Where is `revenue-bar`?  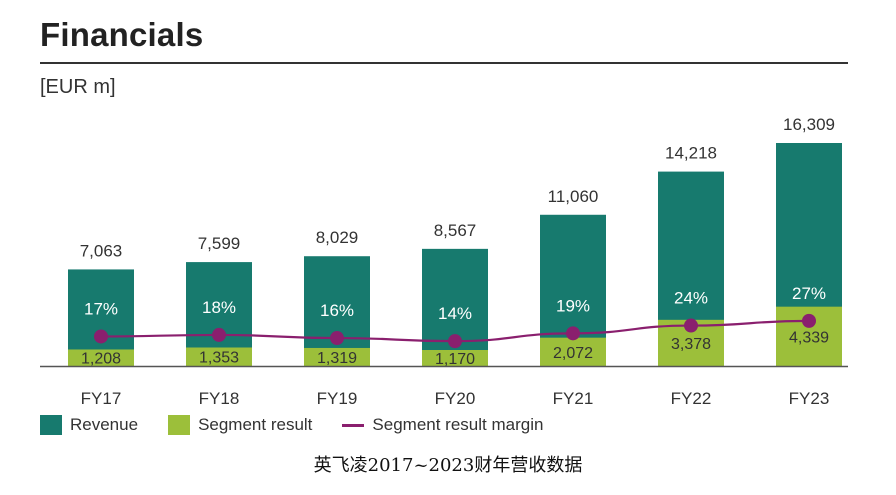
revenue-bar is located at coordinates (337, 311).